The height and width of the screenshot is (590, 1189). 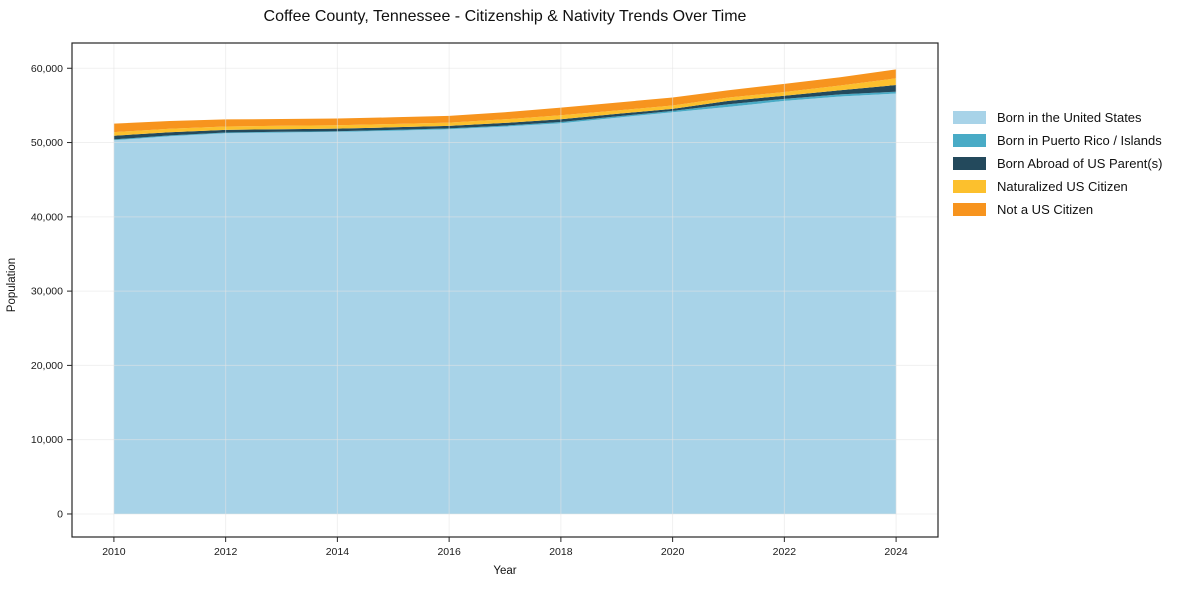 What do you see at coordinates (12, 285) in the screenshot?
I see `y-axis-label: Population` at bounding box center [12, 285].